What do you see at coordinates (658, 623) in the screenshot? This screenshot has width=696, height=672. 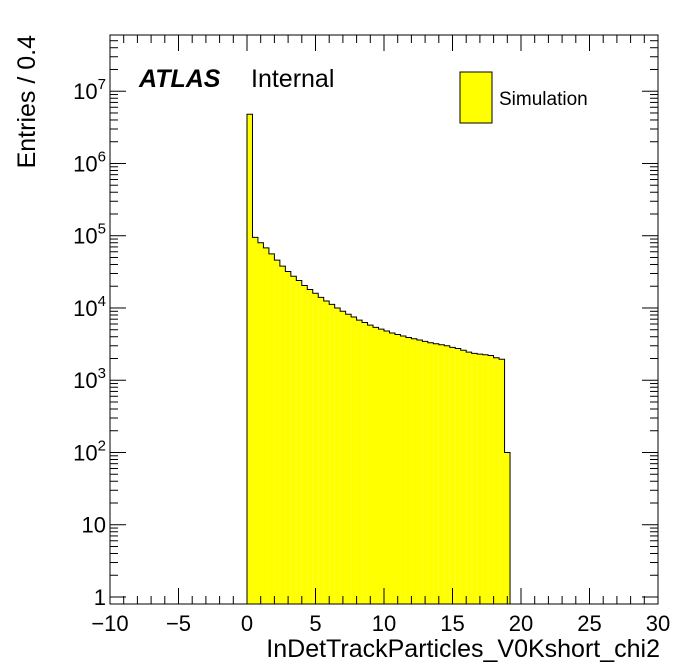 I see `x-tick-label: 30` at bounding box center [658, 623].